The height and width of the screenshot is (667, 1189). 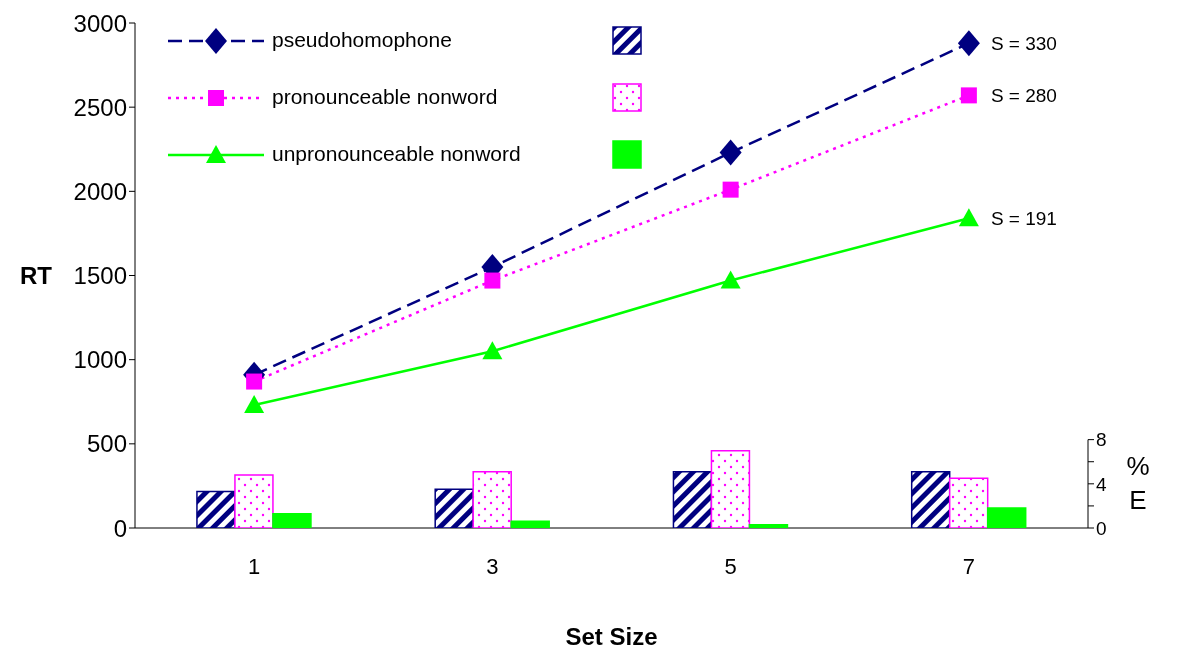 What do you see at coordinates (362, 40) in the screenshot?
I see `legend-label: pseudohomophone` at bounding box center [362, 40].